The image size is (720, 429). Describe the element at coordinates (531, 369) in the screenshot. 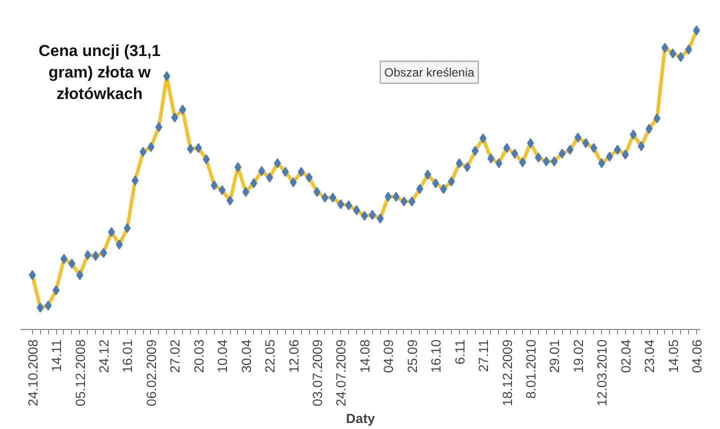

I see `x-tick-label: 8.01.2010` at that location.